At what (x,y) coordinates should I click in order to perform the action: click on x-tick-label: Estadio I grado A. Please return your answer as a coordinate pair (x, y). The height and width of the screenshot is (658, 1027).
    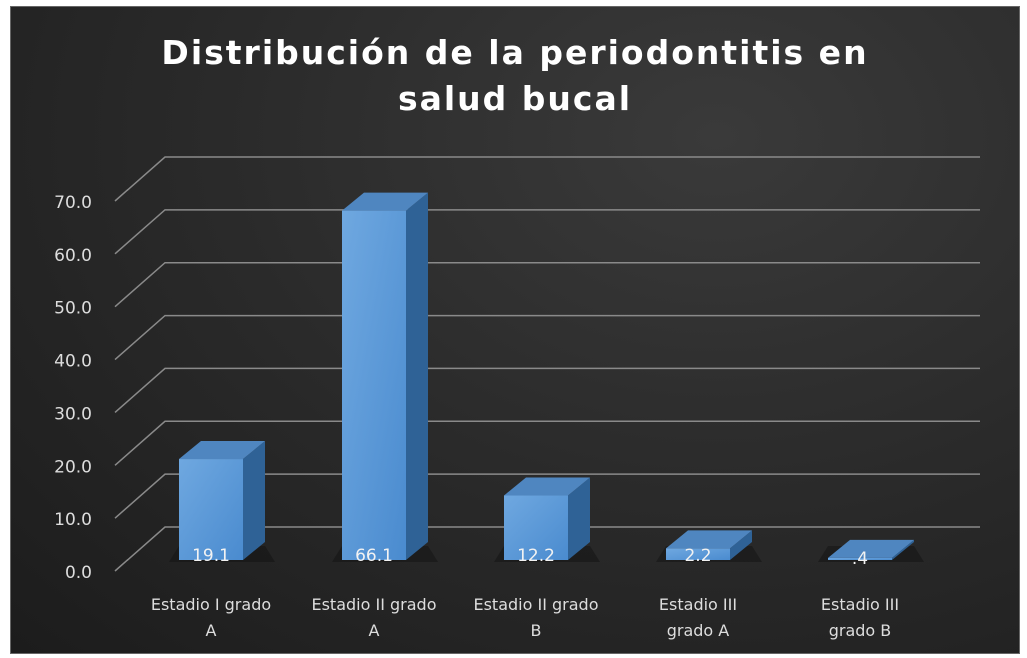
    Looking at the image, I should click on (211, 617).